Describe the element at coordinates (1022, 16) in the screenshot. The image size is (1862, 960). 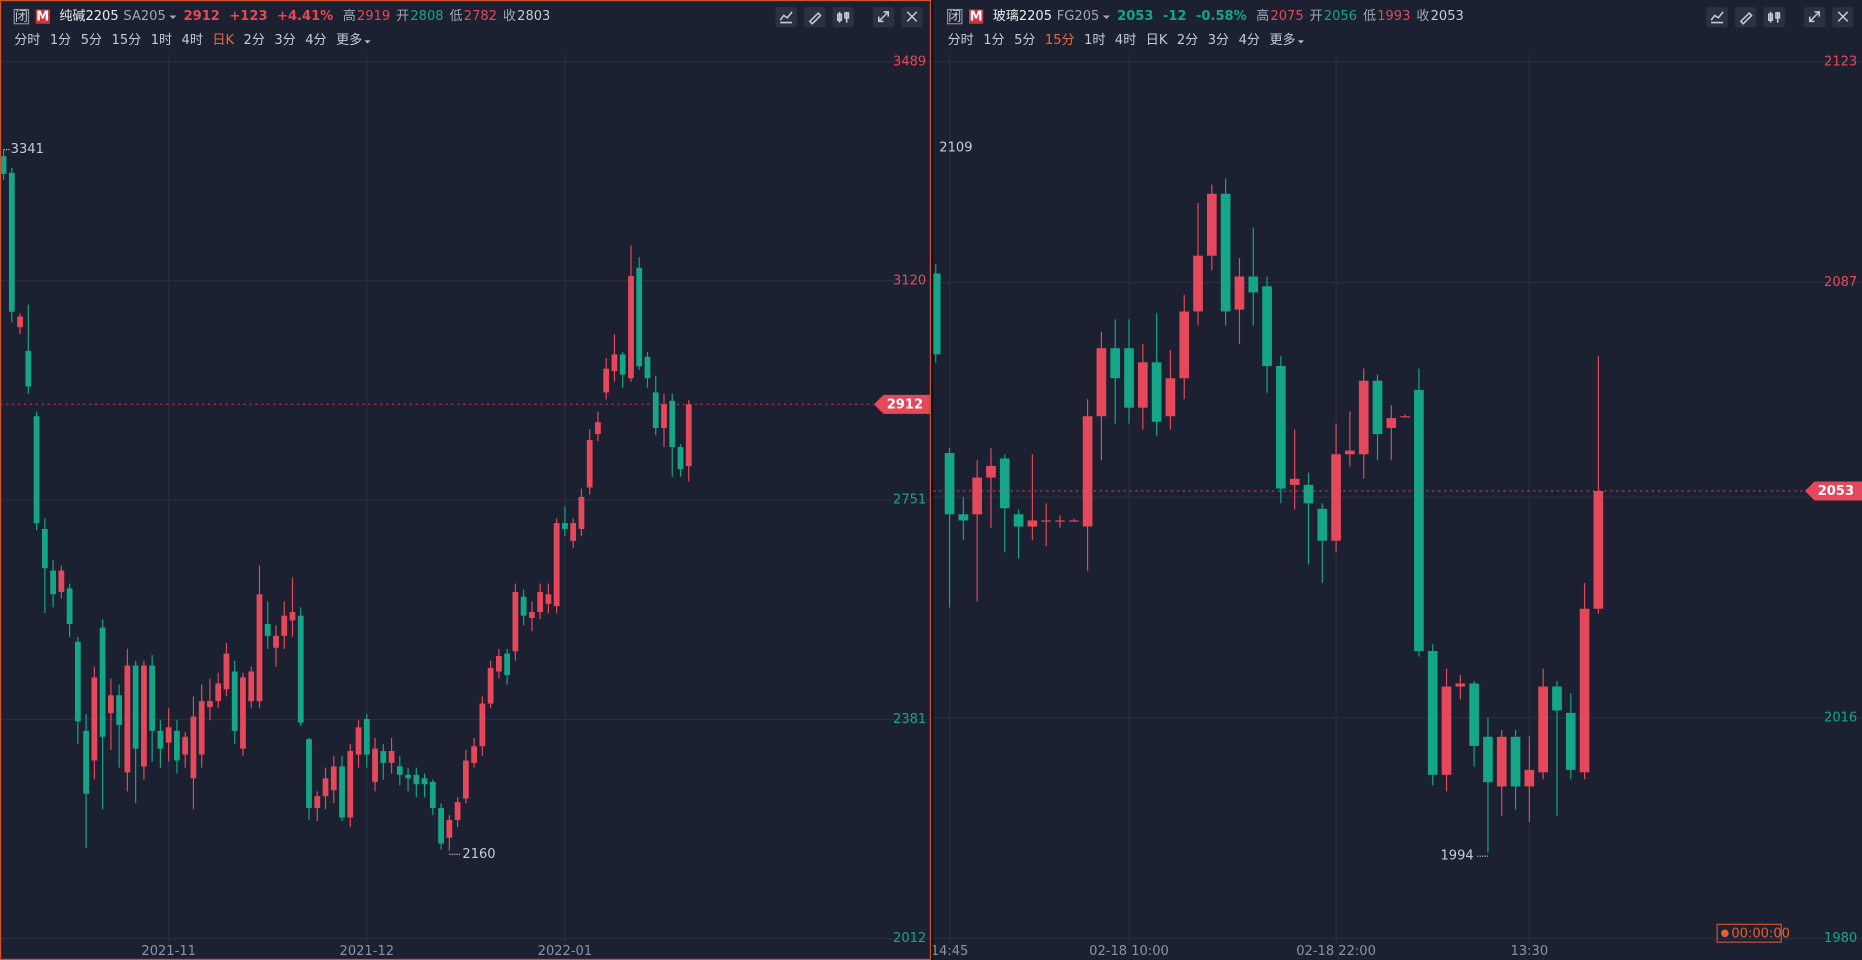
I see `instrument-name: 玻璃2205` at that location.